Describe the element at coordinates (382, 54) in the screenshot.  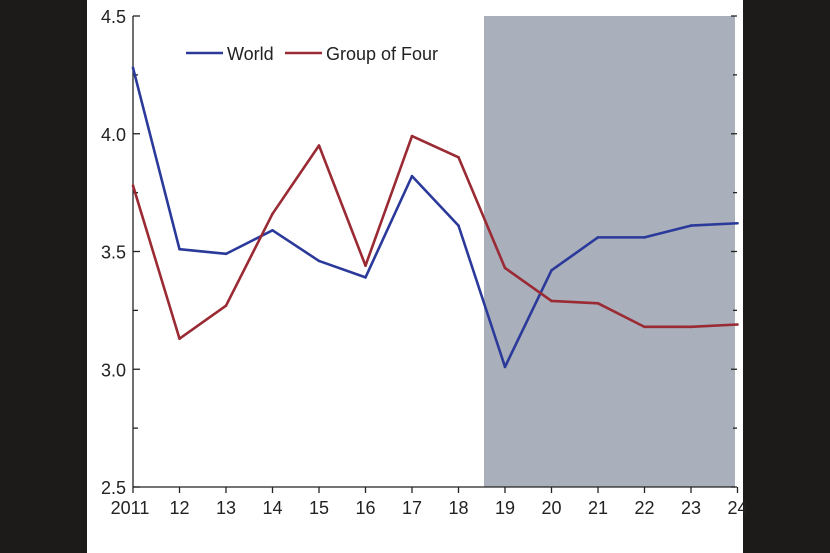
I see `legend-label: Group of Four` at that location.